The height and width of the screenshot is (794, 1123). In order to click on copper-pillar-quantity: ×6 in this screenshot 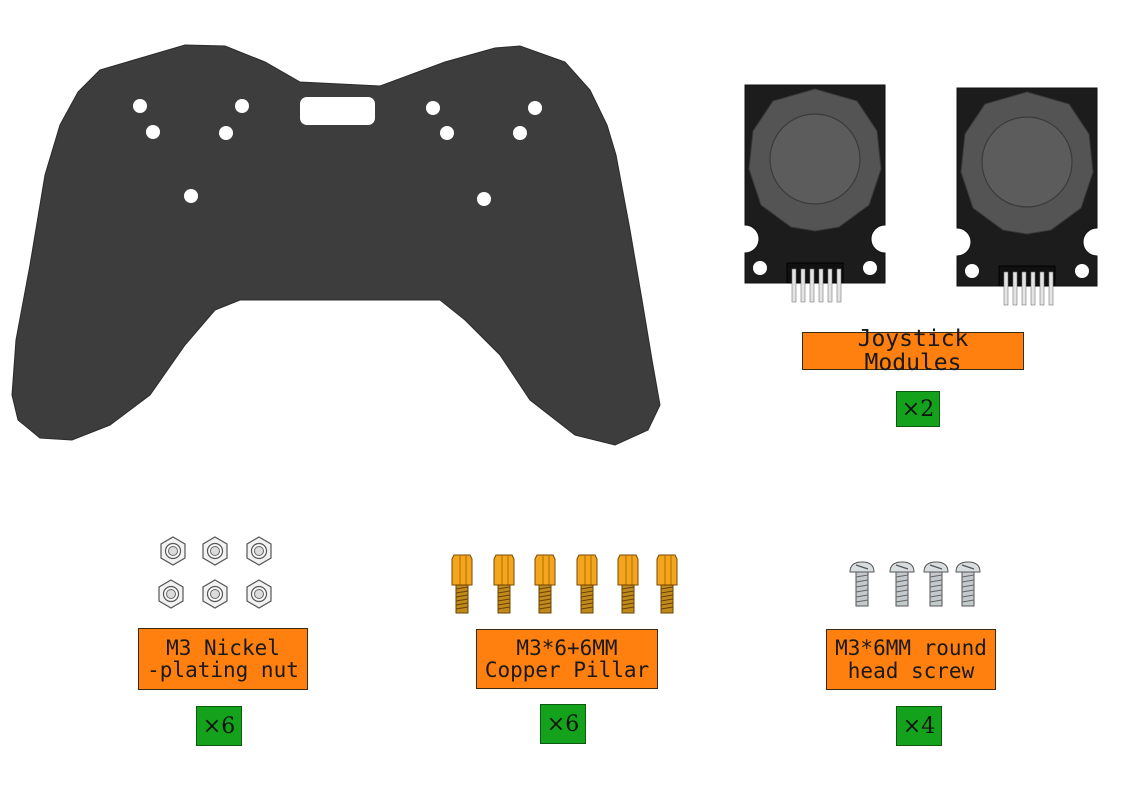, I will do `click(563, 724)`.